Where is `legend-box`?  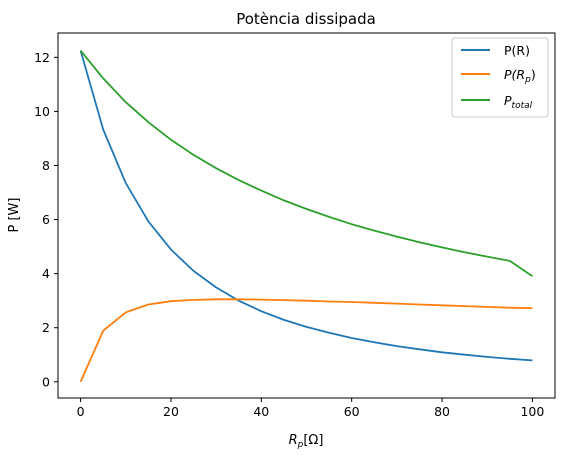
legend-box is located at coordinates (500, 77).